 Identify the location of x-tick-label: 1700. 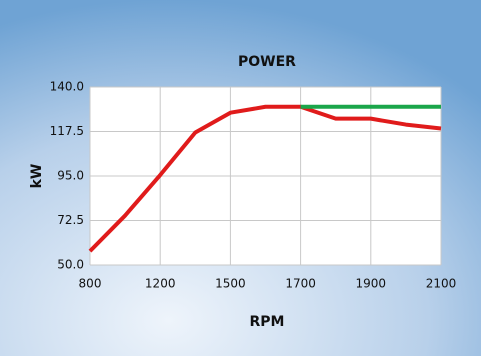
(300, 284).